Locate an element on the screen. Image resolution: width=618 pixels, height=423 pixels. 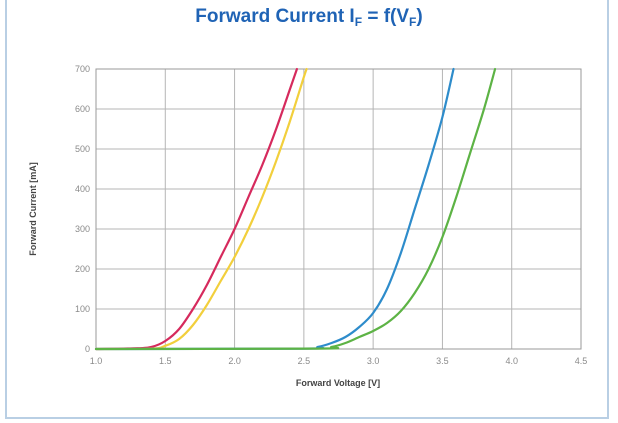
title-text-end: ) is located at coordinates (419, 16).